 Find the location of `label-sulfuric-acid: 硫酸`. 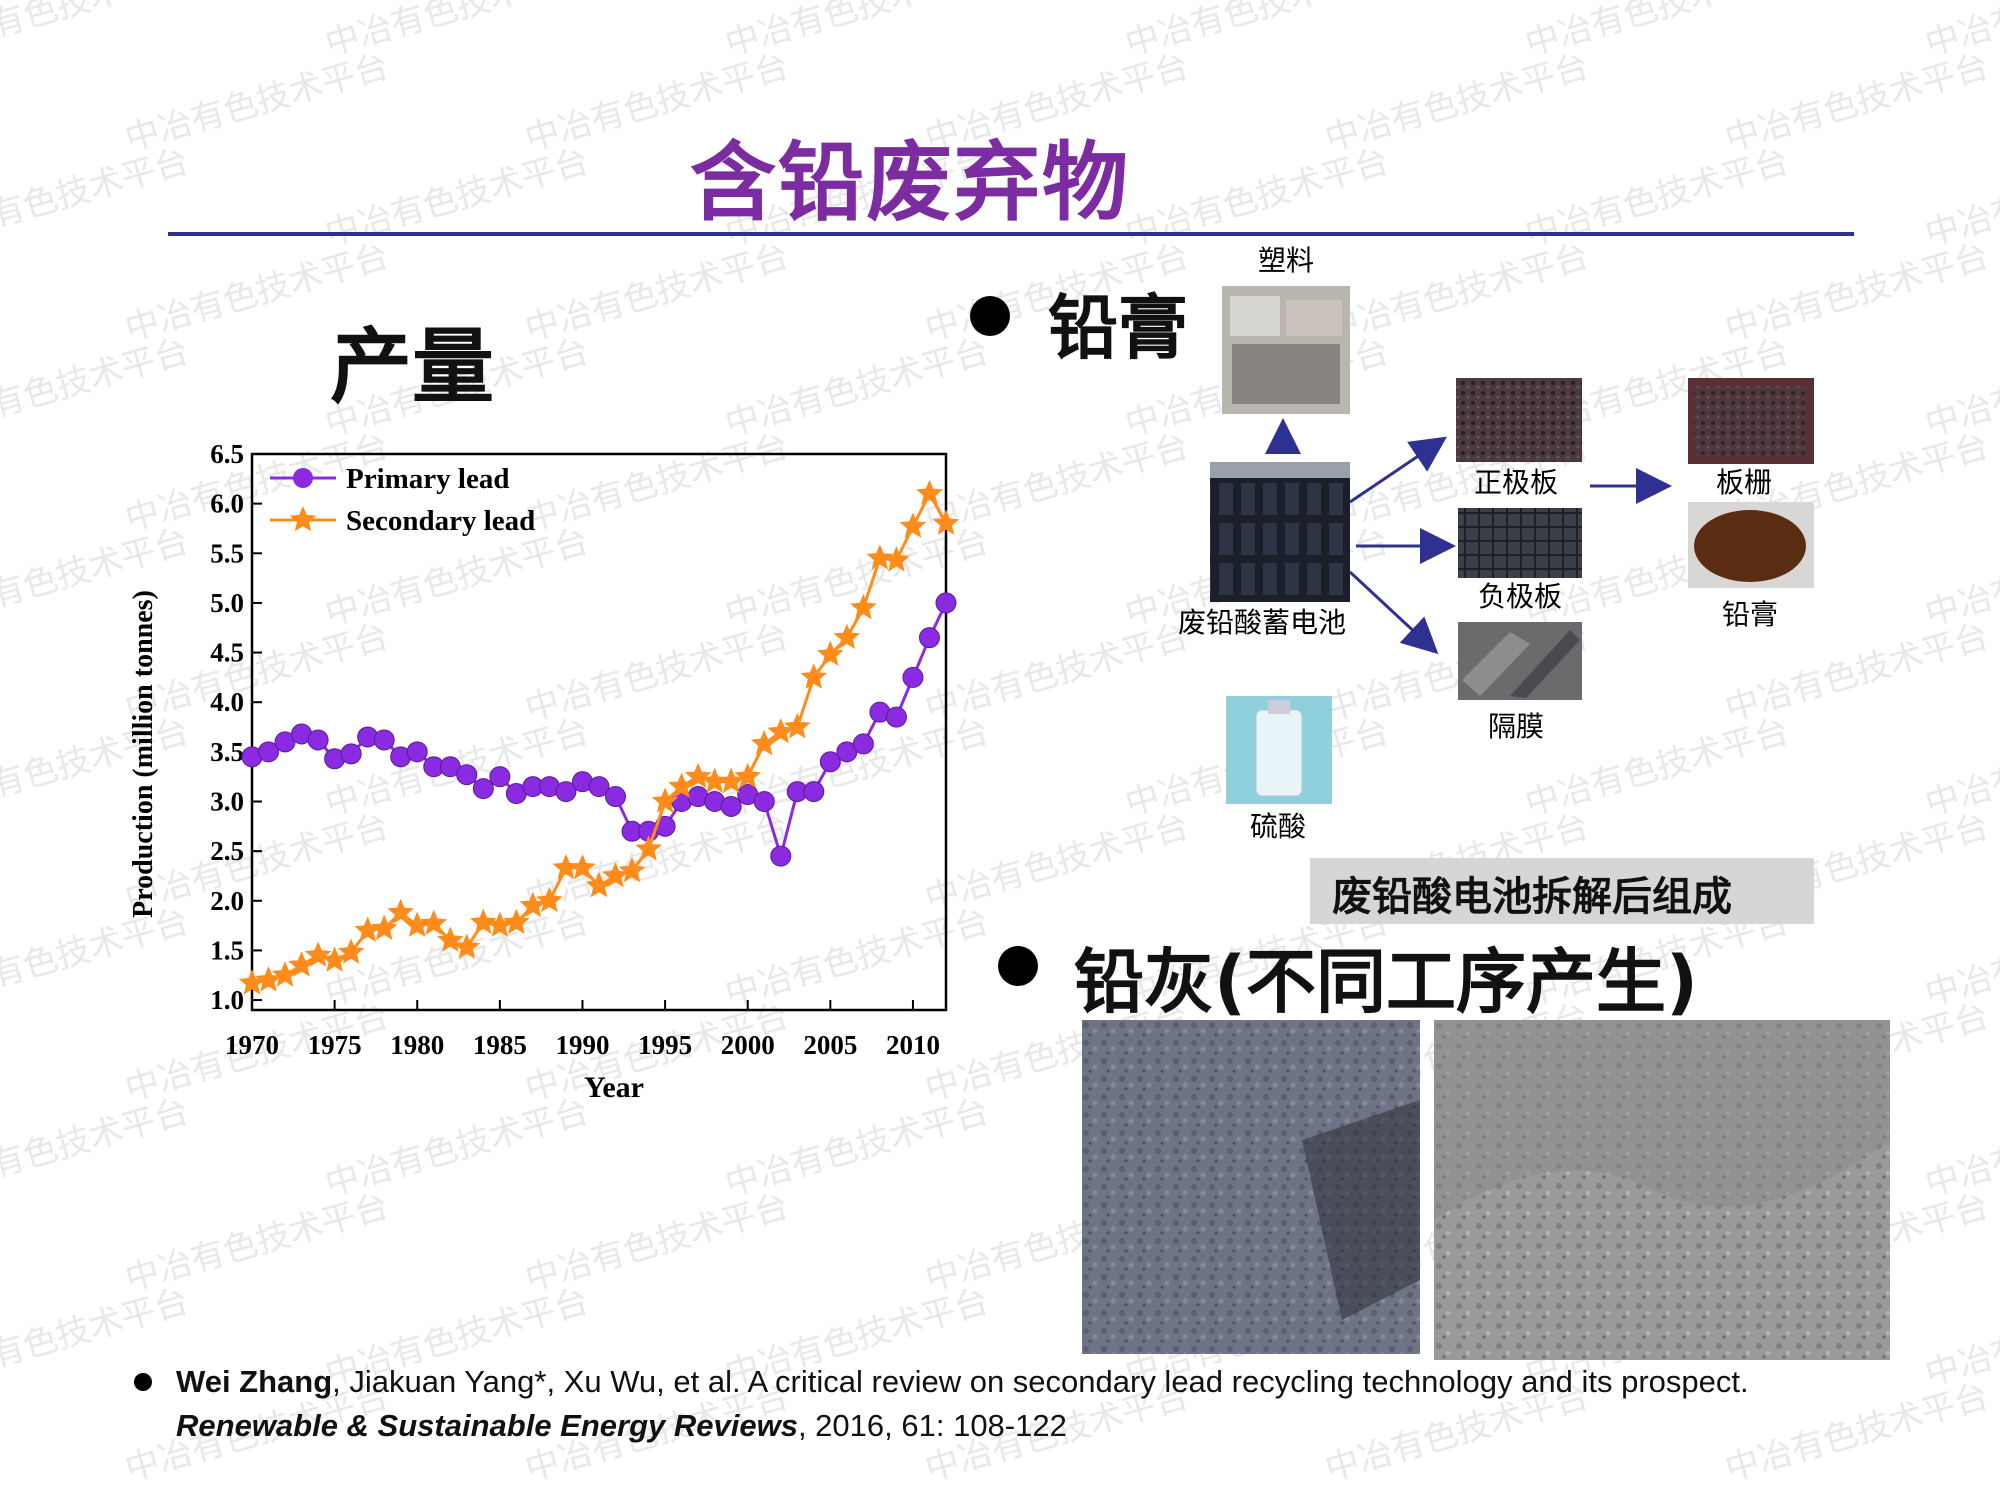

label-sulfuric-acid: 硫酸 is located at coordinates (1278, 826).